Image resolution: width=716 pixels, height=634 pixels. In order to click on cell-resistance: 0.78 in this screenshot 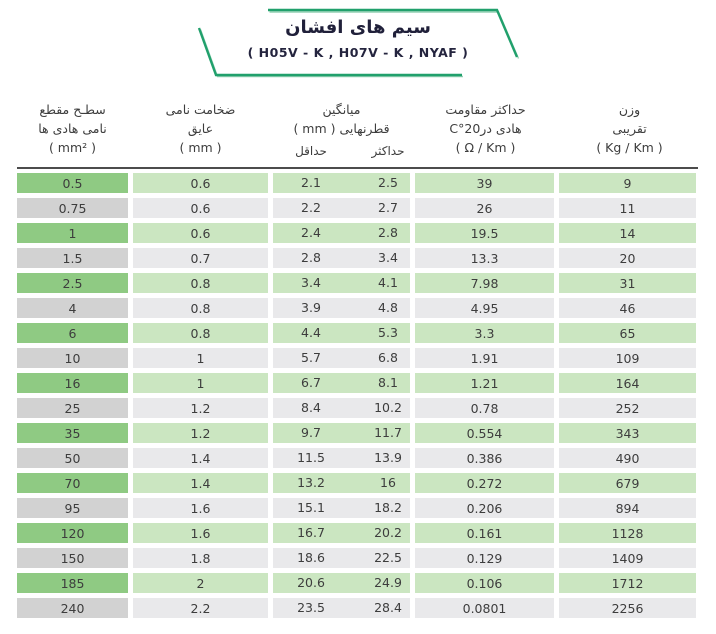, I will do `click(484, 408)`.